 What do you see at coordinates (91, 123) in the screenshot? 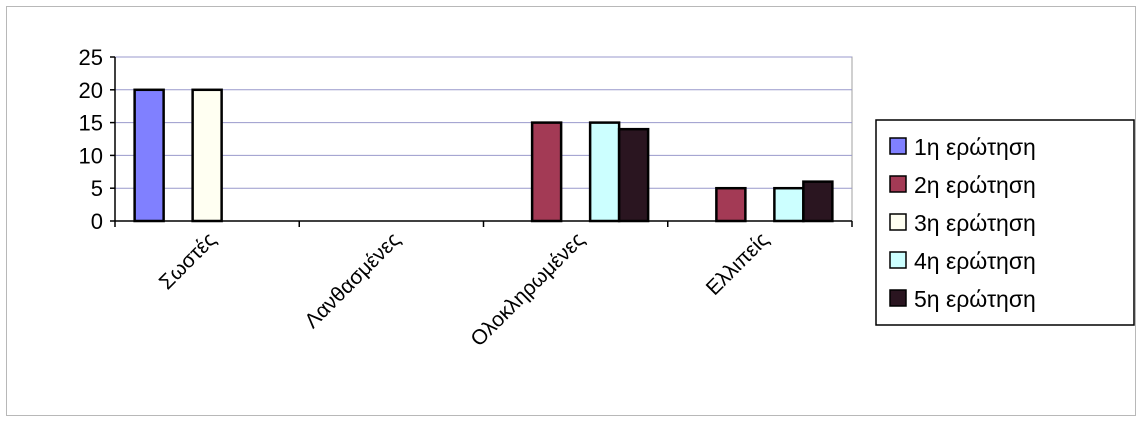
I see `y-tick-label: 15` at bounding box center [91, 123].